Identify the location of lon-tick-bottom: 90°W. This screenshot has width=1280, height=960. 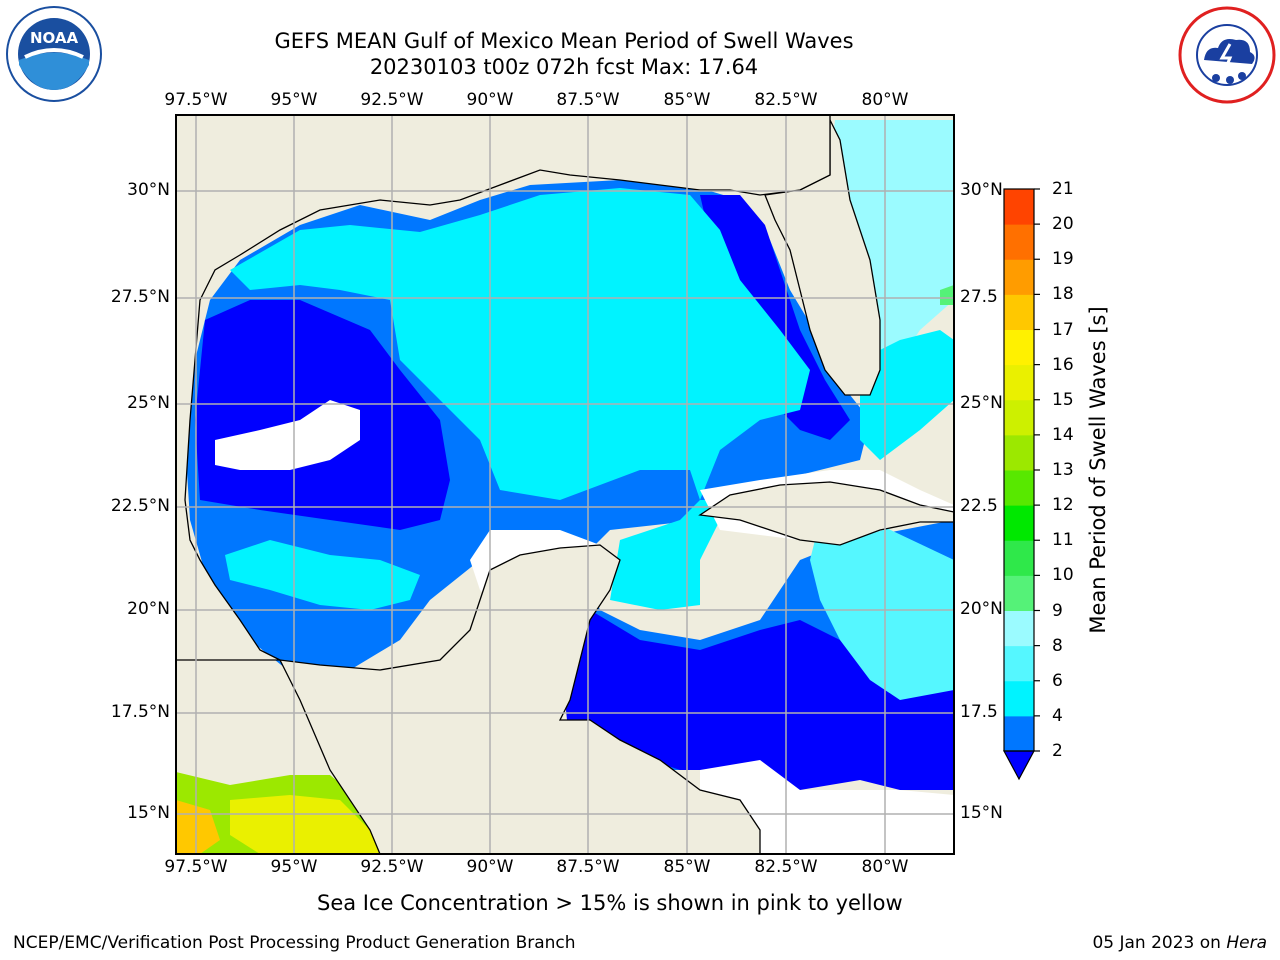
(490, 867).